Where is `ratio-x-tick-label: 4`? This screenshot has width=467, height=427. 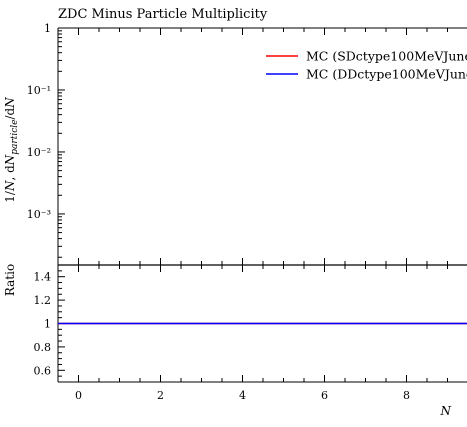 ratio-x-tick-label: 4 is located at coordinates (242, 395).